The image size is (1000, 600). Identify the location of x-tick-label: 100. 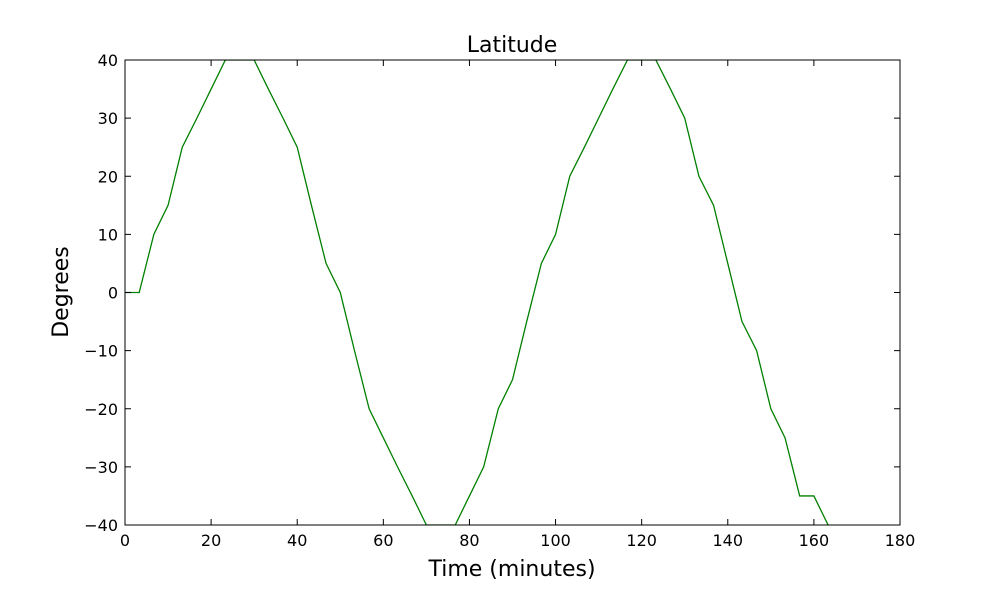
(555, 540).